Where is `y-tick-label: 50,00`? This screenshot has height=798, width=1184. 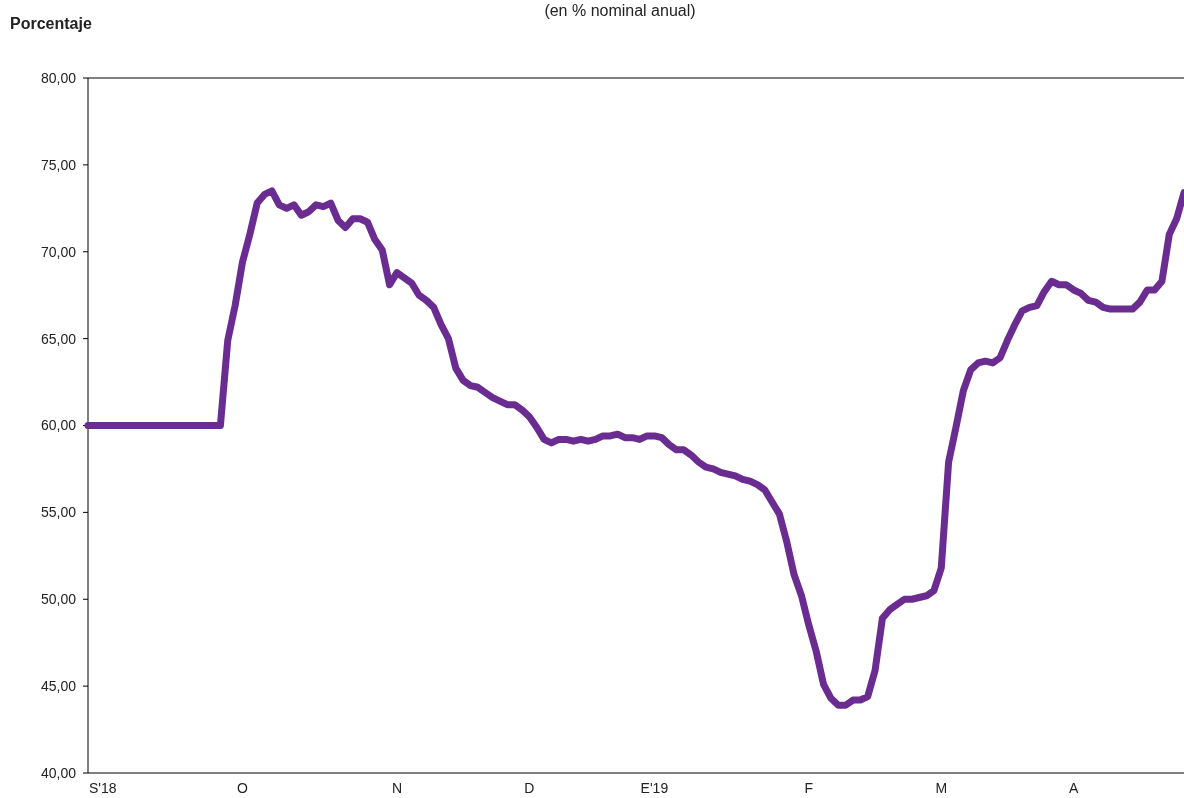
y-tick-label: 50,00 is located at coordinates (58, 599).